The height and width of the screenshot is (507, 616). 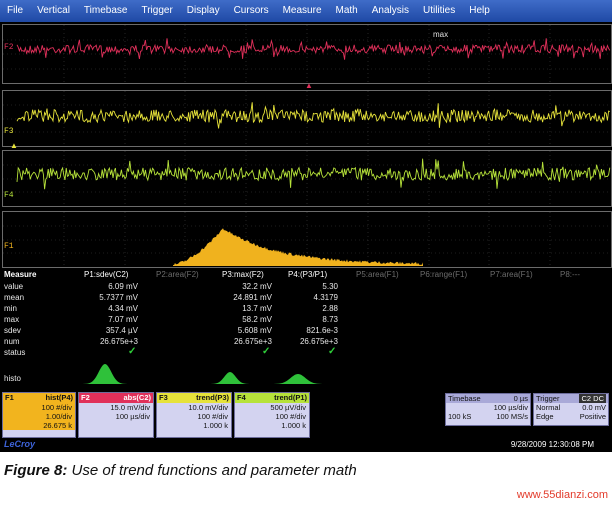 I want to click on trace-panel-f3: F3, so click(x=307, y=118).